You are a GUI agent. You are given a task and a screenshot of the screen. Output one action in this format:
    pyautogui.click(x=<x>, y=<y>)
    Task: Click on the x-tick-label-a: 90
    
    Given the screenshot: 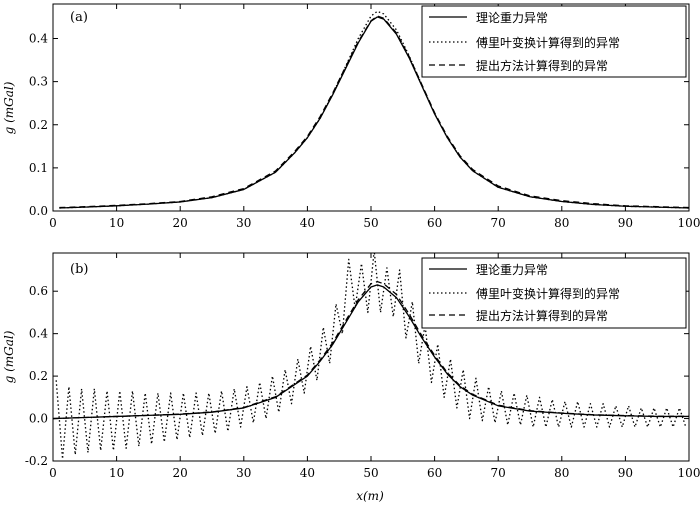 What is the action you would take?
    pyautogui.click(x=625, y=223)
    